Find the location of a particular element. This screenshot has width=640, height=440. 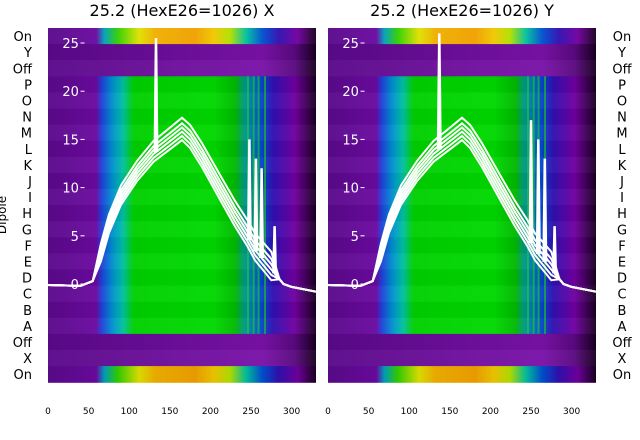

overlay-y-tick-label: 5 is located at coordinates (355, 237).